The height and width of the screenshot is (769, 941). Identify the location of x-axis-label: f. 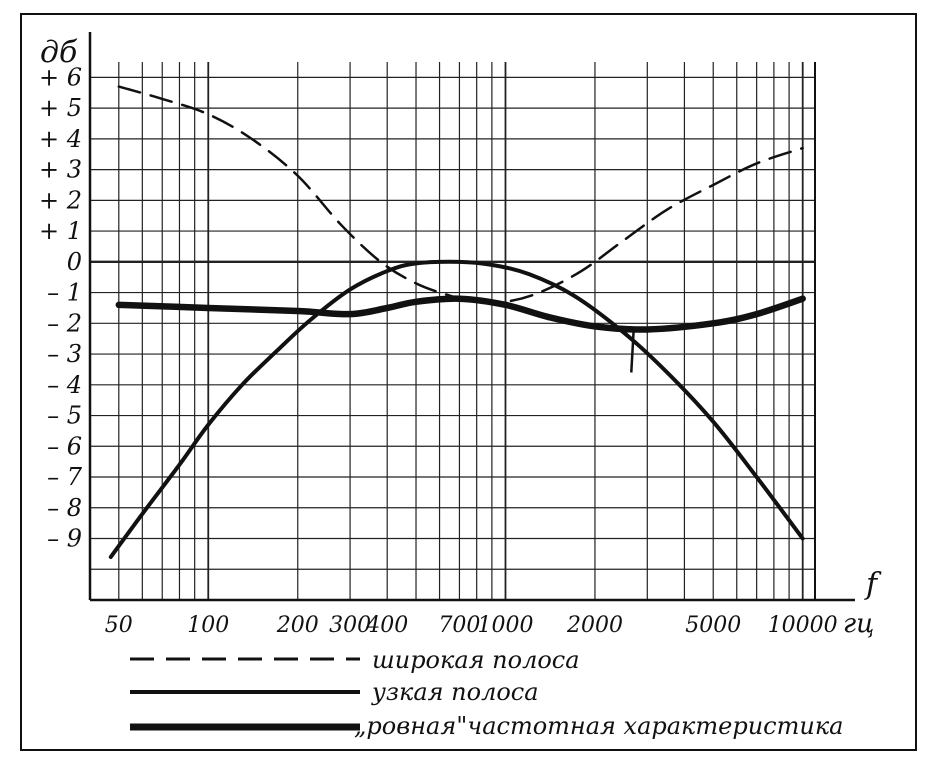
(873, 584).